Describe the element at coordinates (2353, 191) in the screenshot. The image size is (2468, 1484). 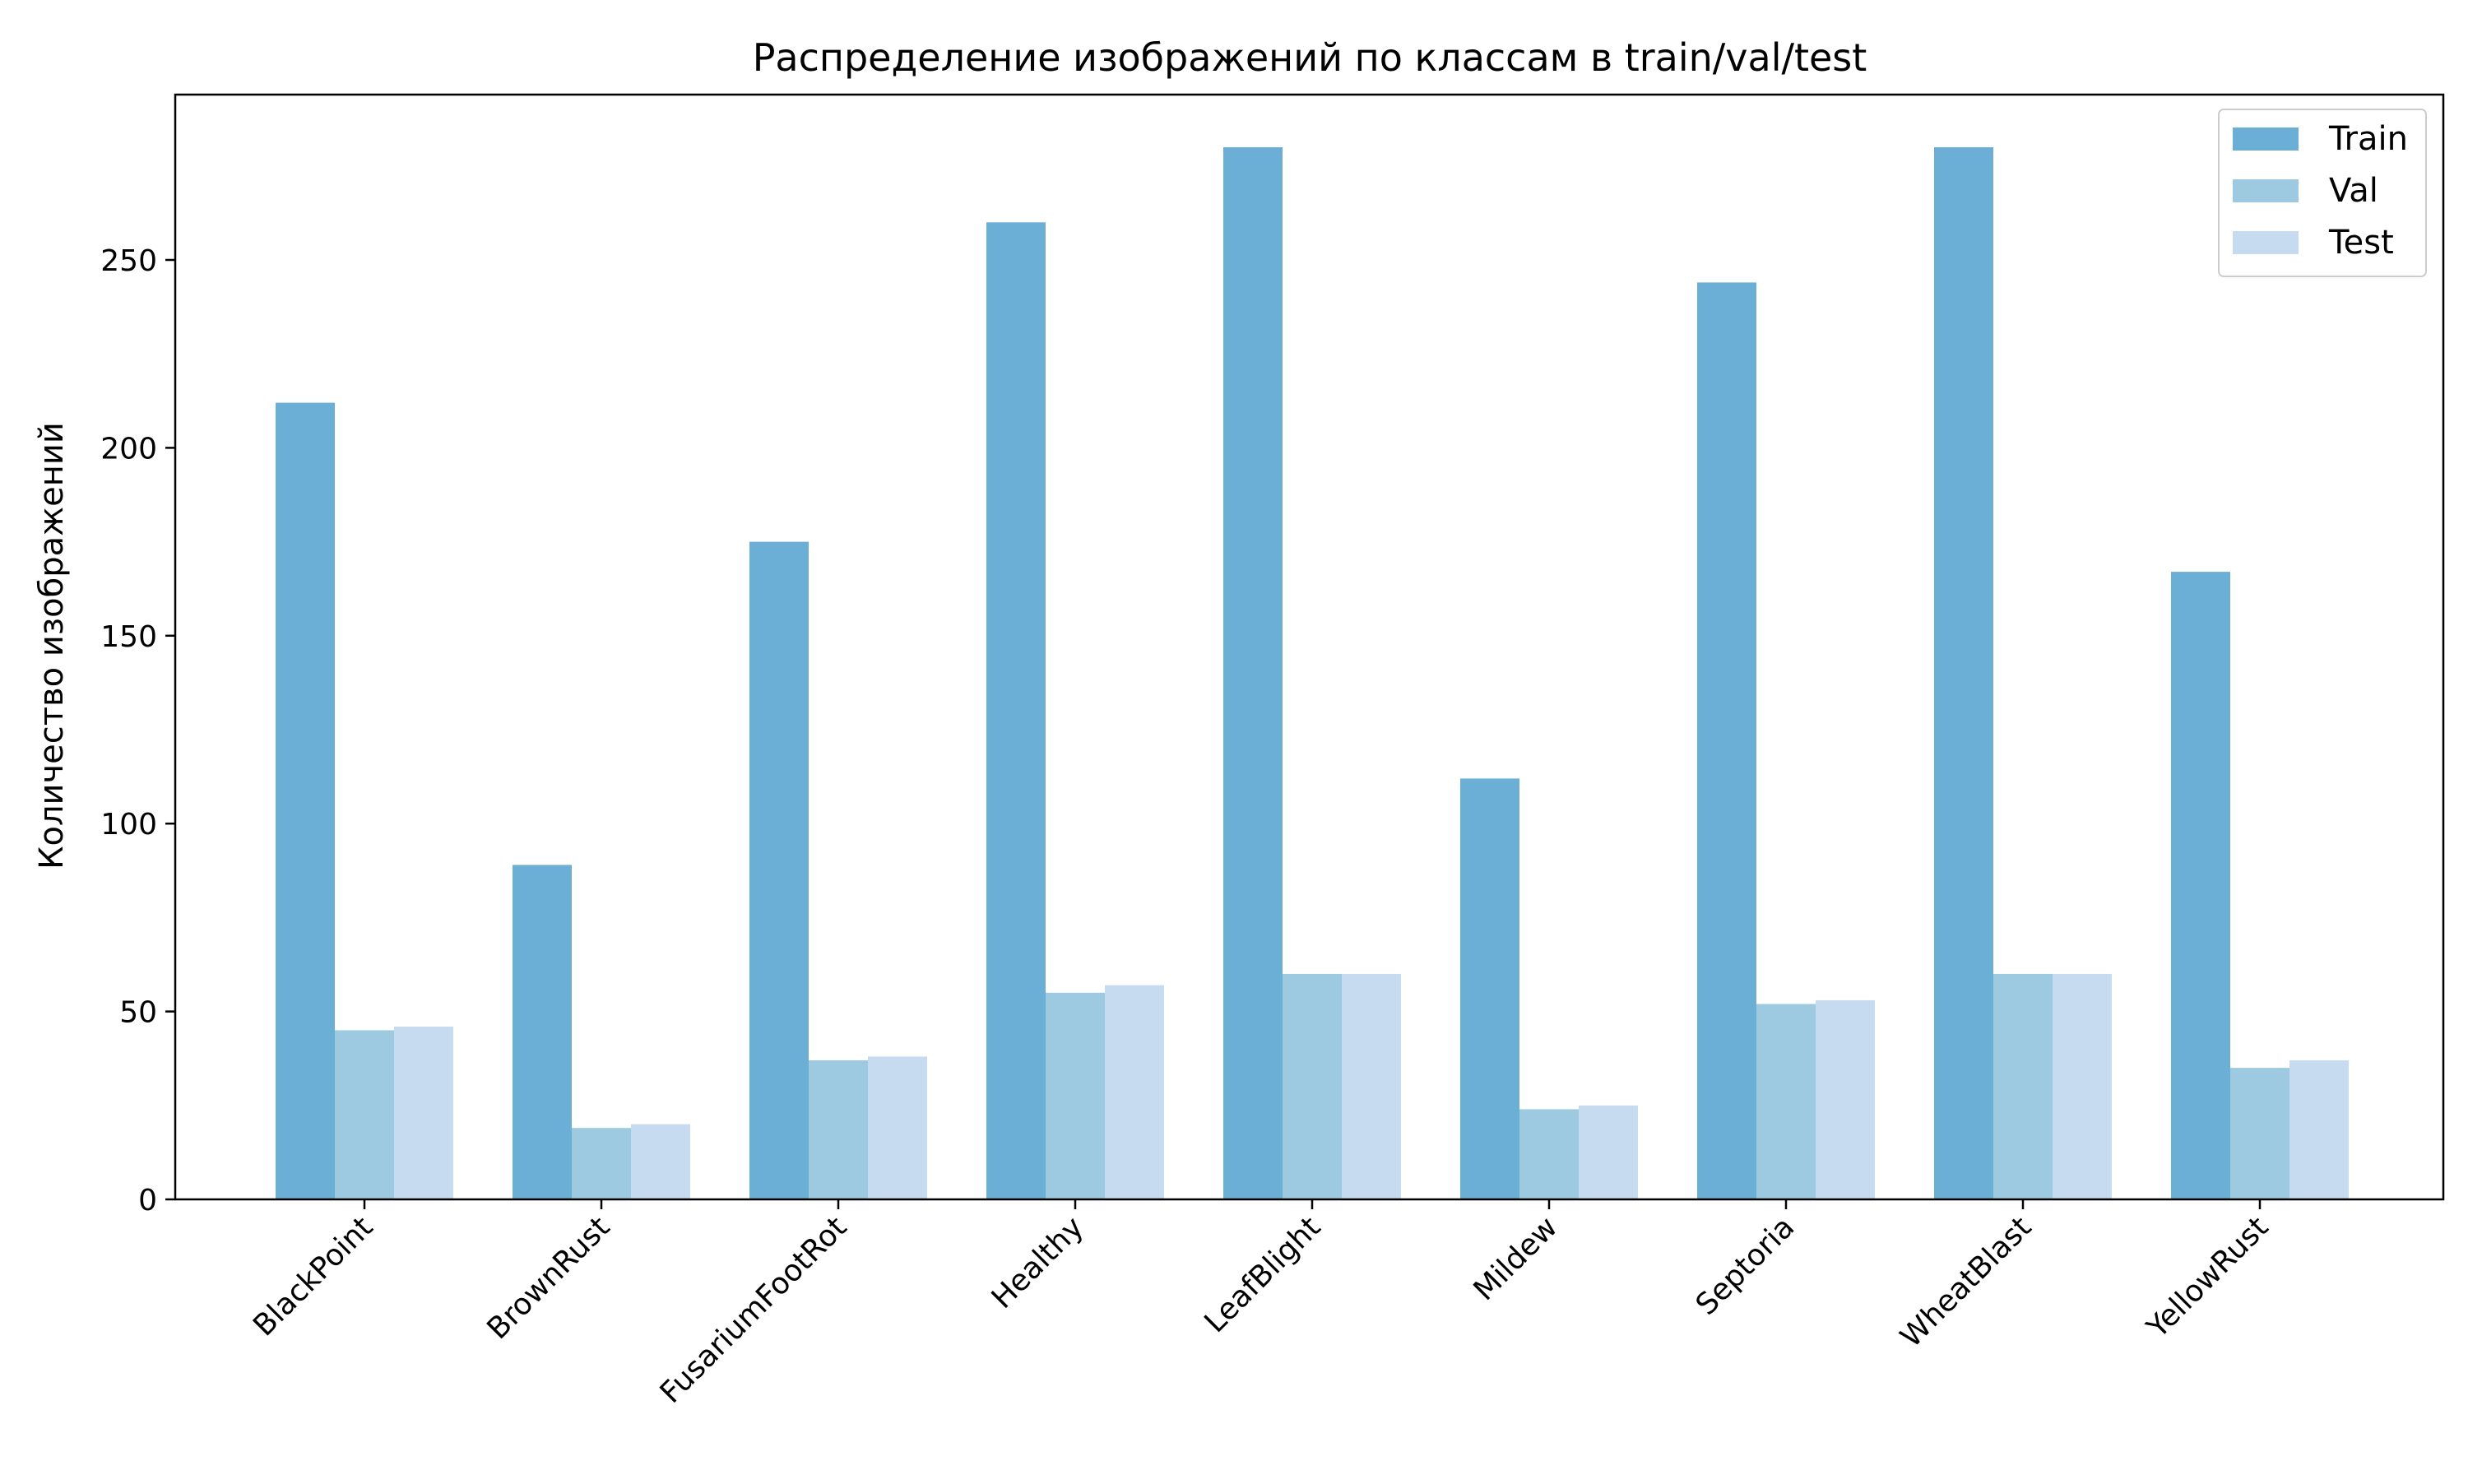
I see `legend-label-val: Val` at that location.